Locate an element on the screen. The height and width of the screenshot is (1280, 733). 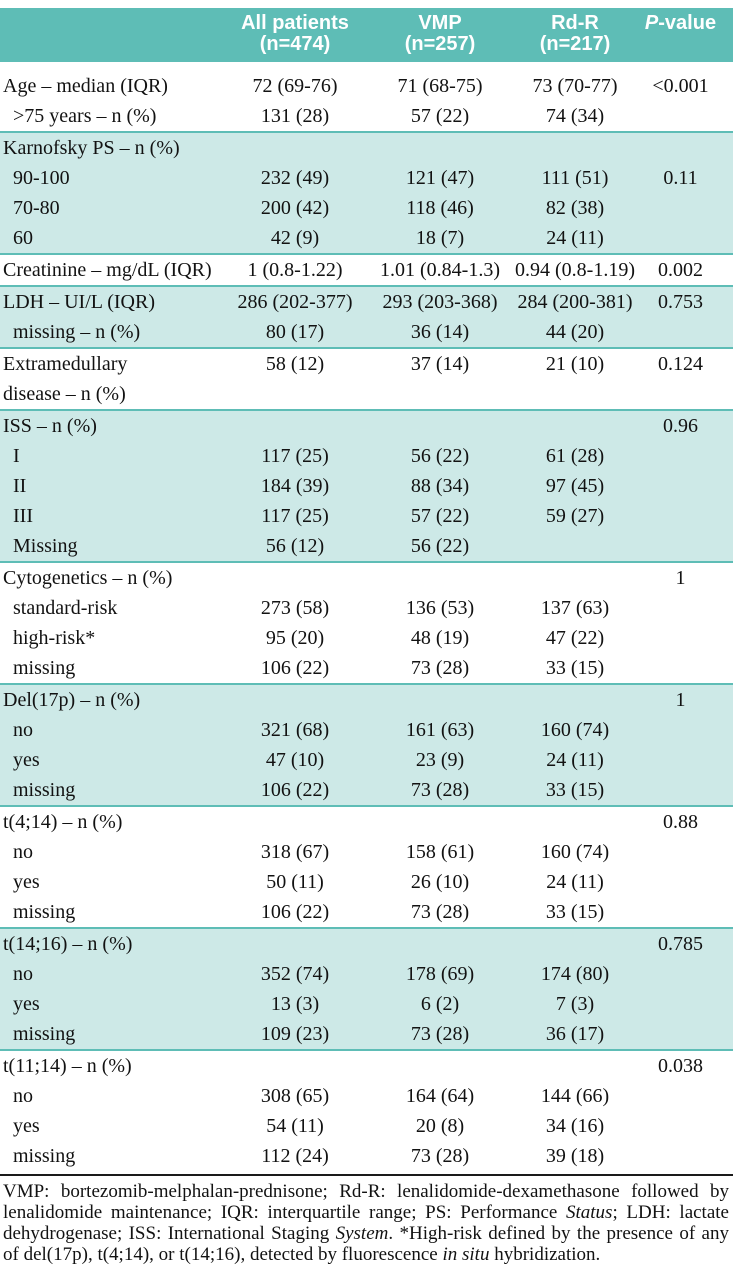
cell-vmp: 37 (14) is located at coordinates (440, 364).